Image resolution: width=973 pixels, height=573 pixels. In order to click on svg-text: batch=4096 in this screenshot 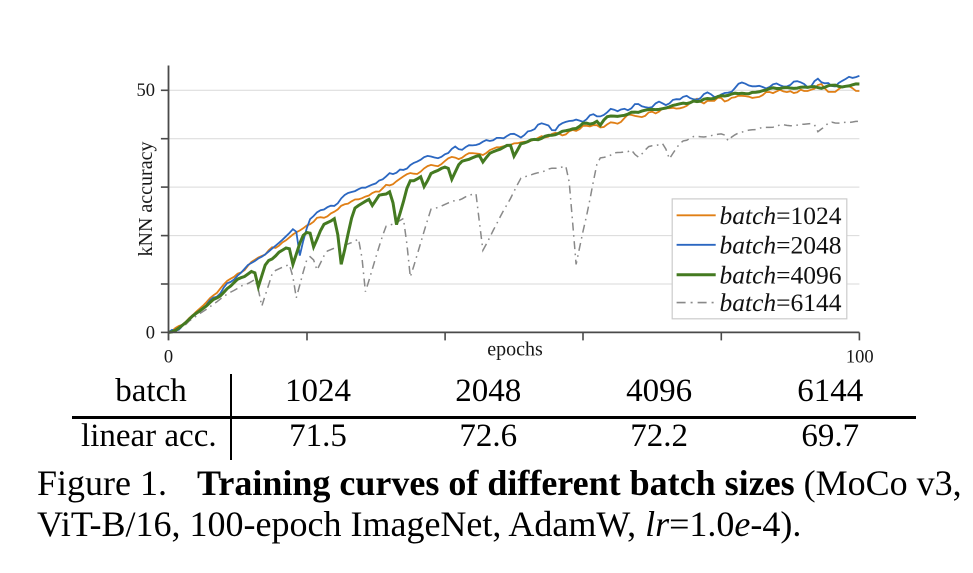, I will do `click(781, 274)`.